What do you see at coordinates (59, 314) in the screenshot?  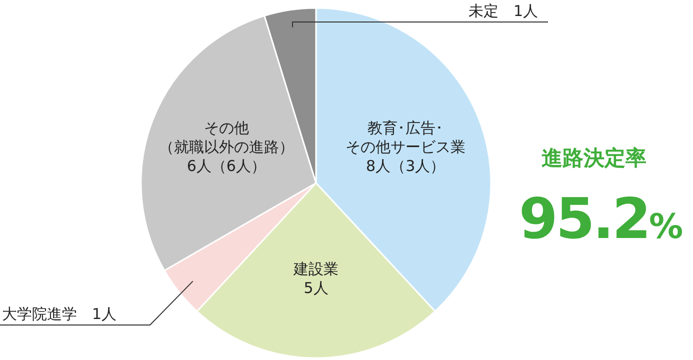 I see `slice-label: 大学院進学 1人` at bounding box center [59, 314].